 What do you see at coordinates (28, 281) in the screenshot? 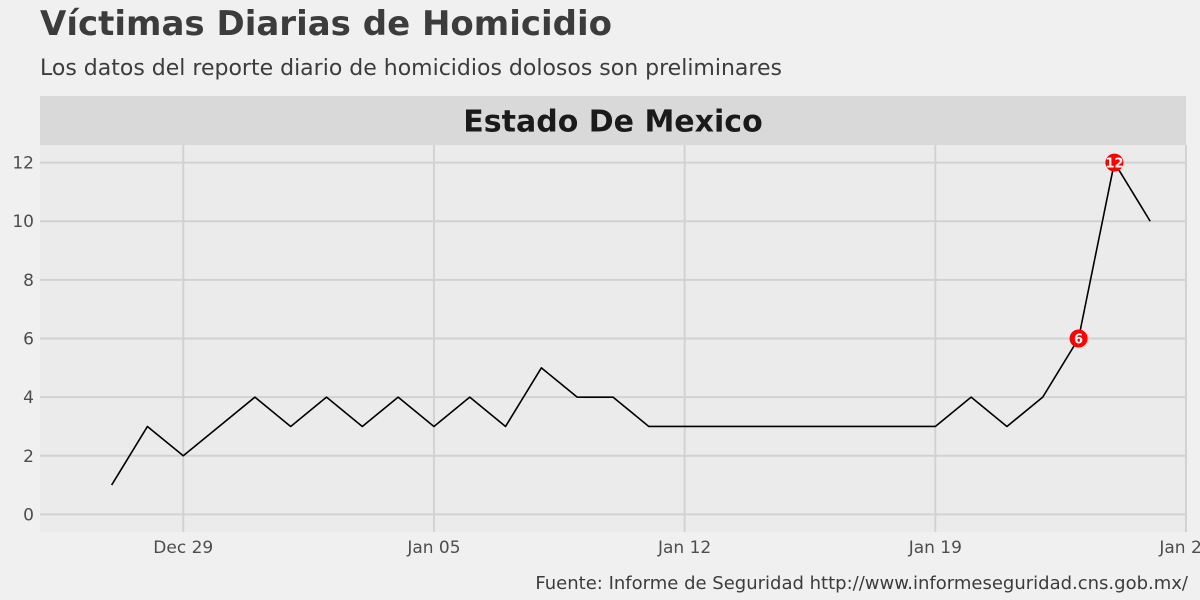
I see `y-tick-label: 8` at bounding box center [28, 281].